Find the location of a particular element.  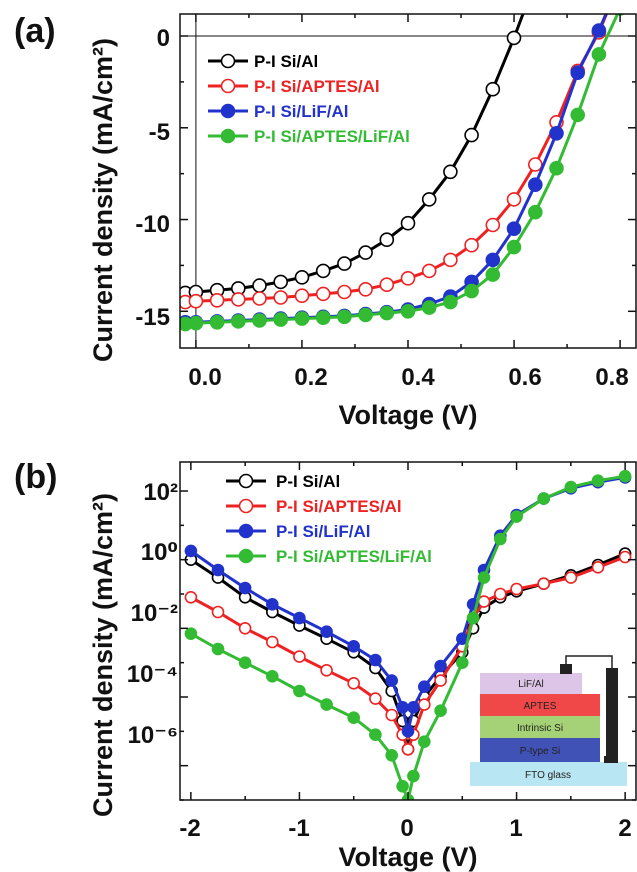

panel-a-x-axis-title: Voltage (V) is located at coordinates (407, 415).